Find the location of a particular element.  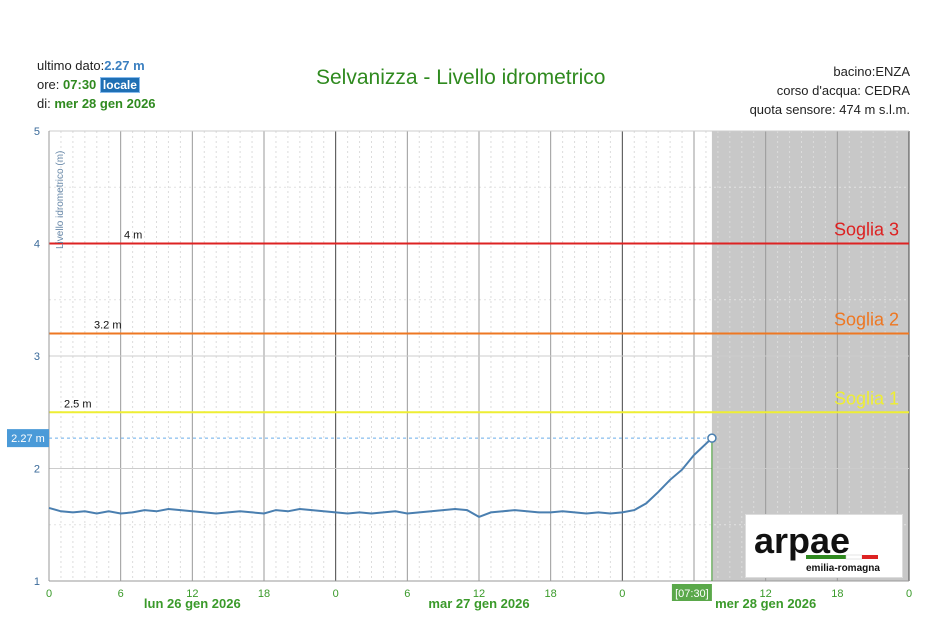

arpae-logo: arpae emilia-romagna is located at coordinates (824, 546).